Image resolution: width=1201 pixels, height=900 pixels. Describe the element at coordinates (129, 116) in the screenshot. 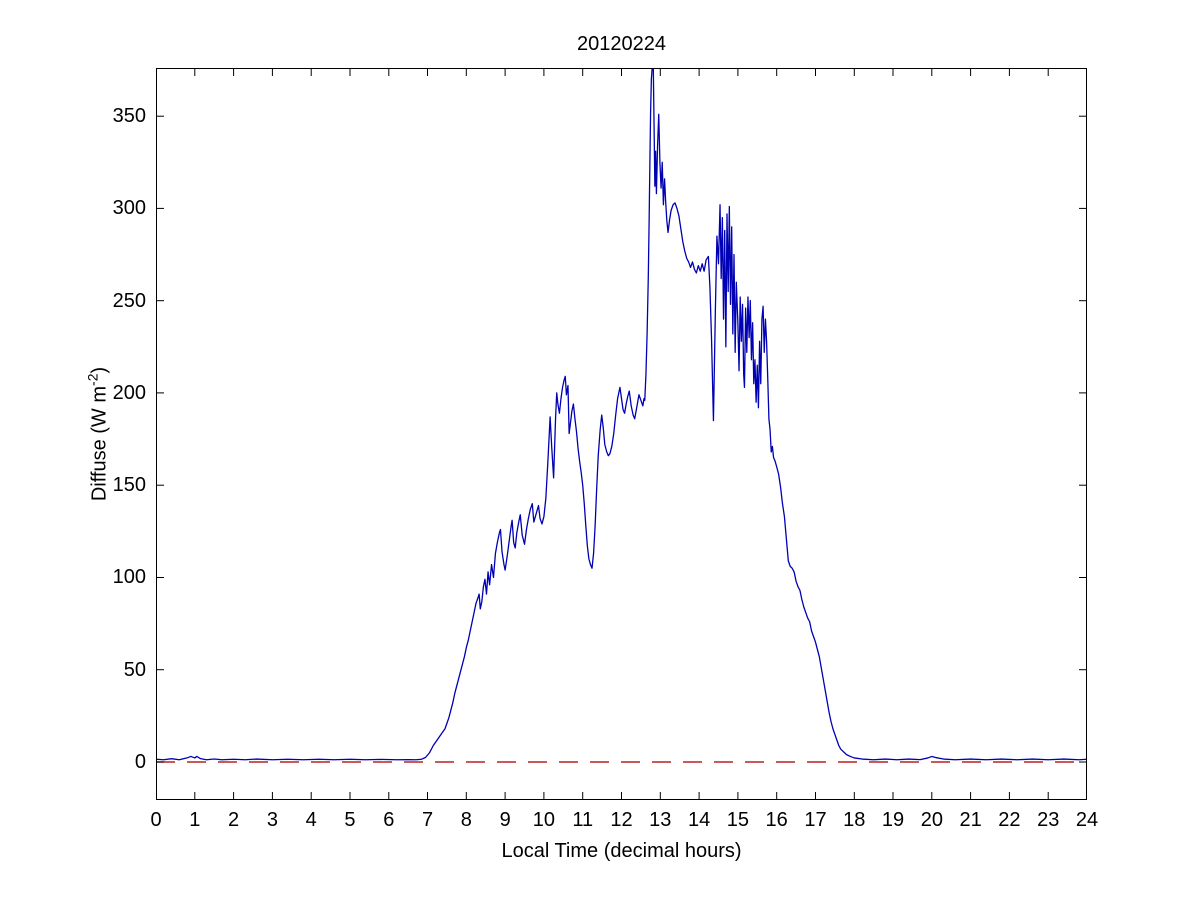

I see `y-tick-label: 350` at that location.